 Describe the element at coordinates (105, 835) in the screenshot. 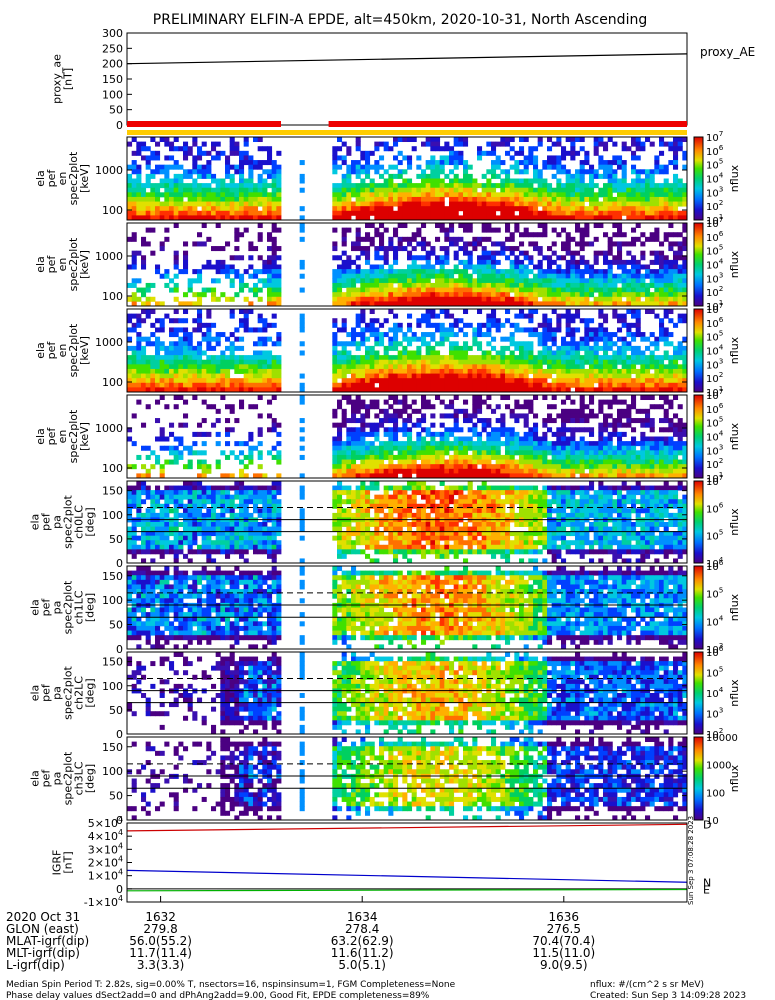

I see `y-tick-label: 4×10⁴` at that location.